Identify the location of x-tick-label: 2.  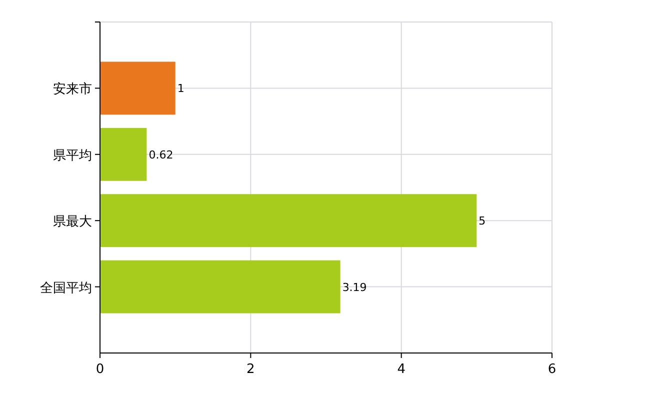
(250, 369).